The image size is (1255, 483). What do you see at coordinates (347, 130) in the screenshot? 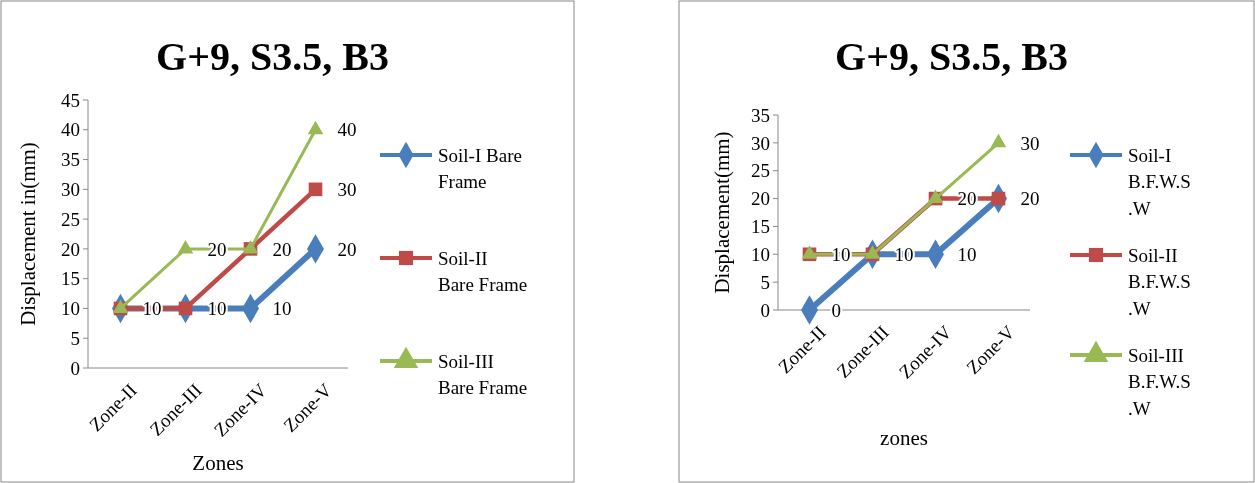
I see `data-label: 40` at bounding box center [347, 130].